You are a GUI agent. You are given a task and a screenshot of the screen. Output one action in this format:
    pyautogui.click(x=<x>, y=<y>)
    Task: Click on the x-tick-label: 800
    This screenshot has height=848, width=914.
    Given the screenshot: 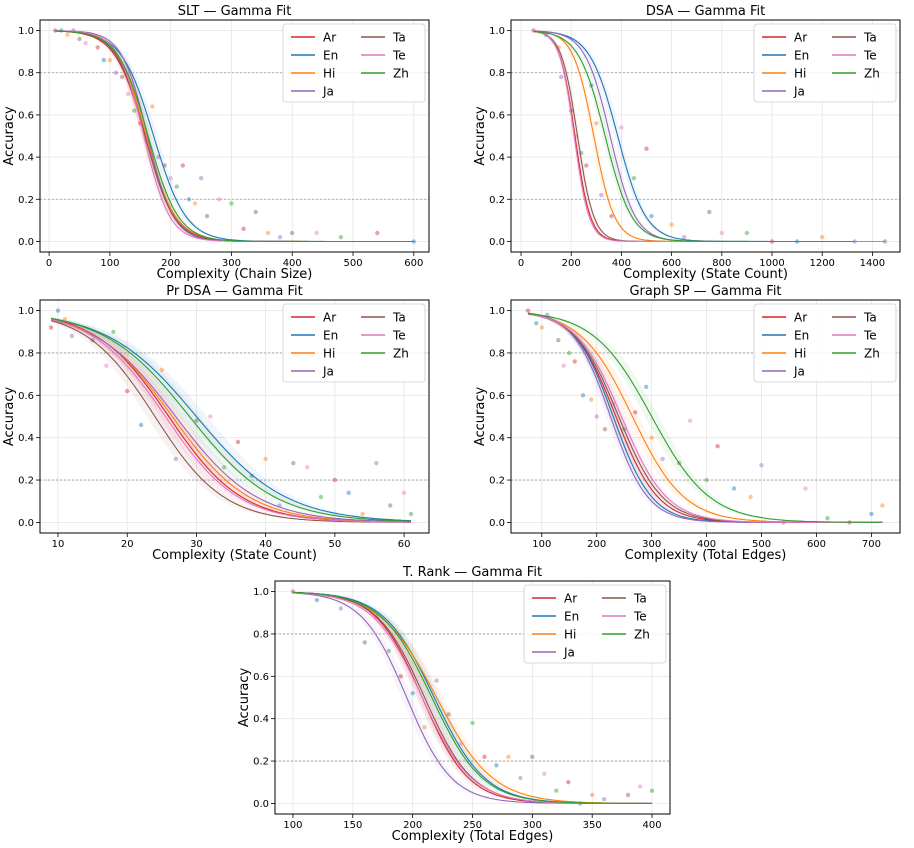 What is the action you would take?
    pyautogui.click(x=721, y=263)
    